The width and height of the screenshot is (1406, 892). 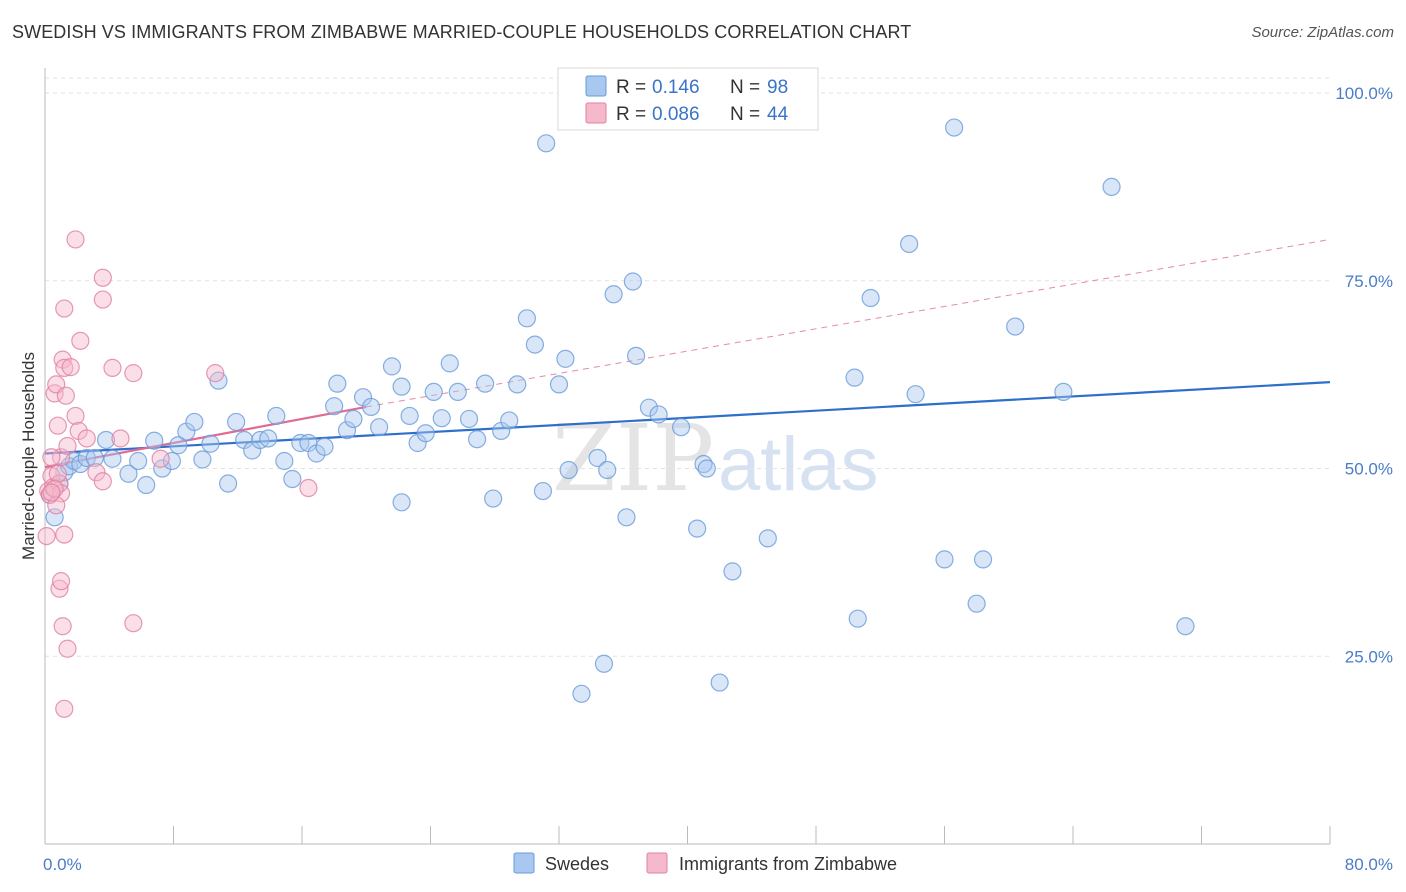 I want to click on bottom-legend-swatch-zimbabwe, so click(x=657, y=863).